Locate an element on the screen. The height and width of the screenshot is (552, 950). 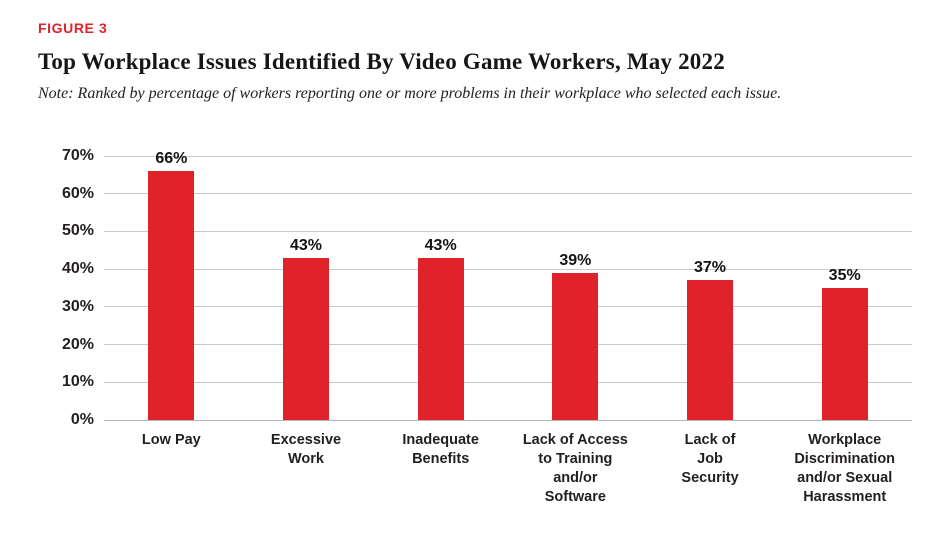
y-tick-label: 20% is located at coordinates (77, 344).